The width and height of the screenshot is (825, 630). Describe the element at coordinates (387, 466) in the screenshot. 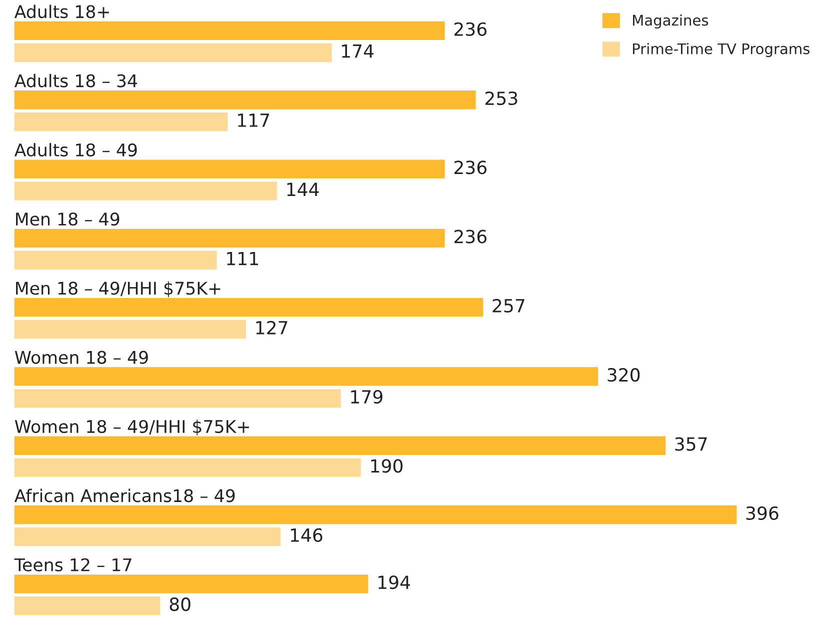

I see `data-label: 190` at that location.